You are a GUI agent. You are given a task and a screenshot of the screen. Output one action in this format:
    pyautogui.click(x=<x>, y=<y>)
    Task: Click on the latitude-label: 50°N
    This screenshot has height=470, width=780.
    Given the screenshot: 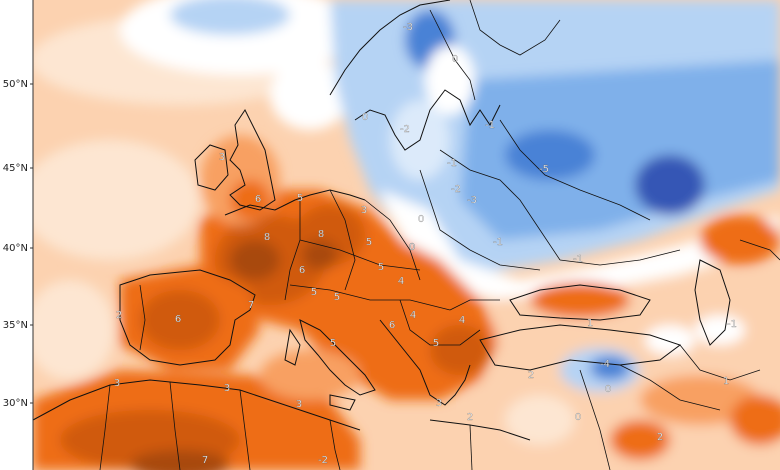 What is the action you would take?
    pyautogui.click(x=15, y=84)
    